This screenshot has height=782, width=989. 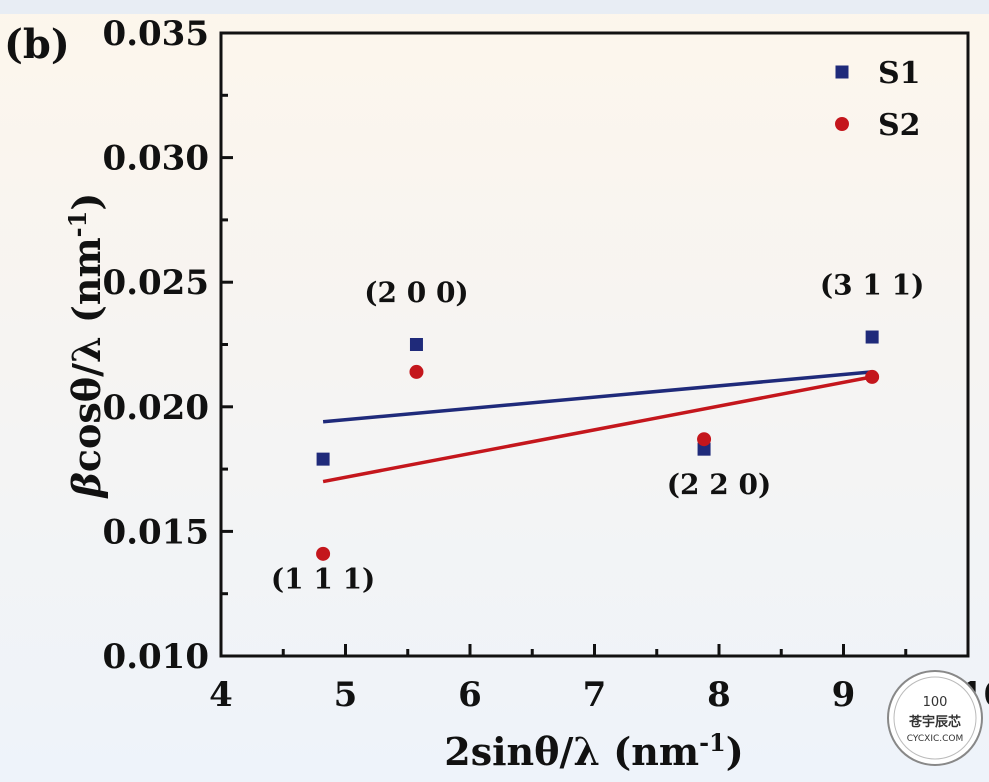 I want to click on y-axis-title: βcosθ/λ (nm-1), so click(x=86, y=346).